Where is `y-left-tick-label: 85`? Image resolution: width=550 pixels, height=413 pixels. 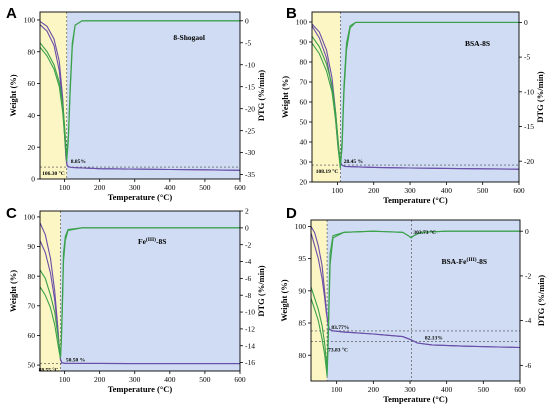
y-left-tick-label: 85 is located at coordinates (303, 323).